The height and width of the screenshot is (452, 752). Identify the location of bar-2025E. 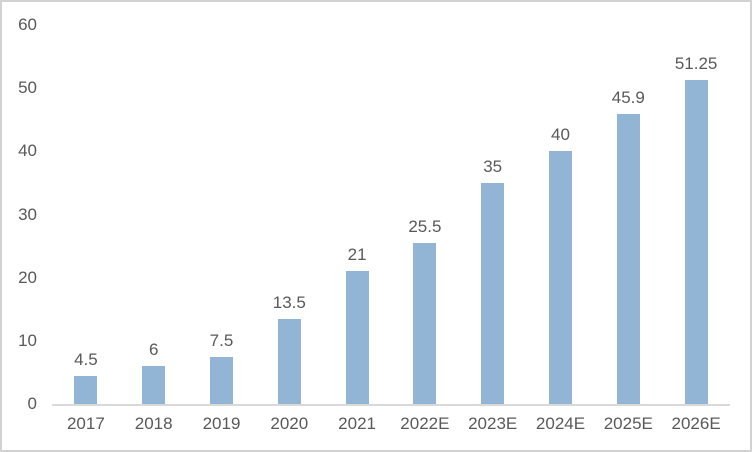
(628, 259).